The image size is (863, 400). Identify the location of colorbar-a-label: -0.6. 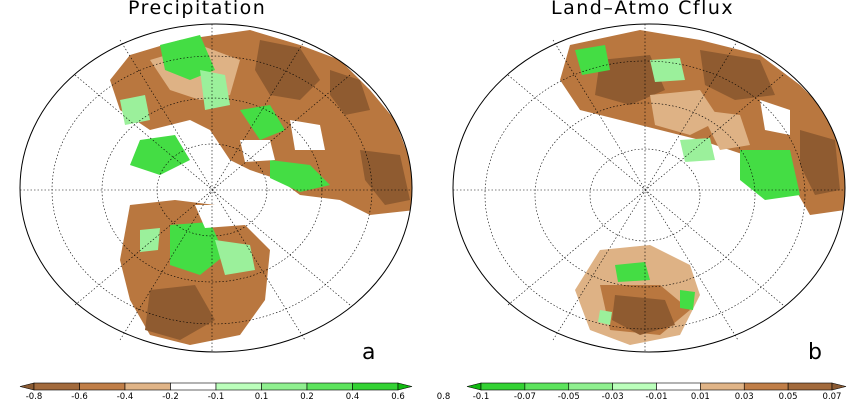
(79, 396).